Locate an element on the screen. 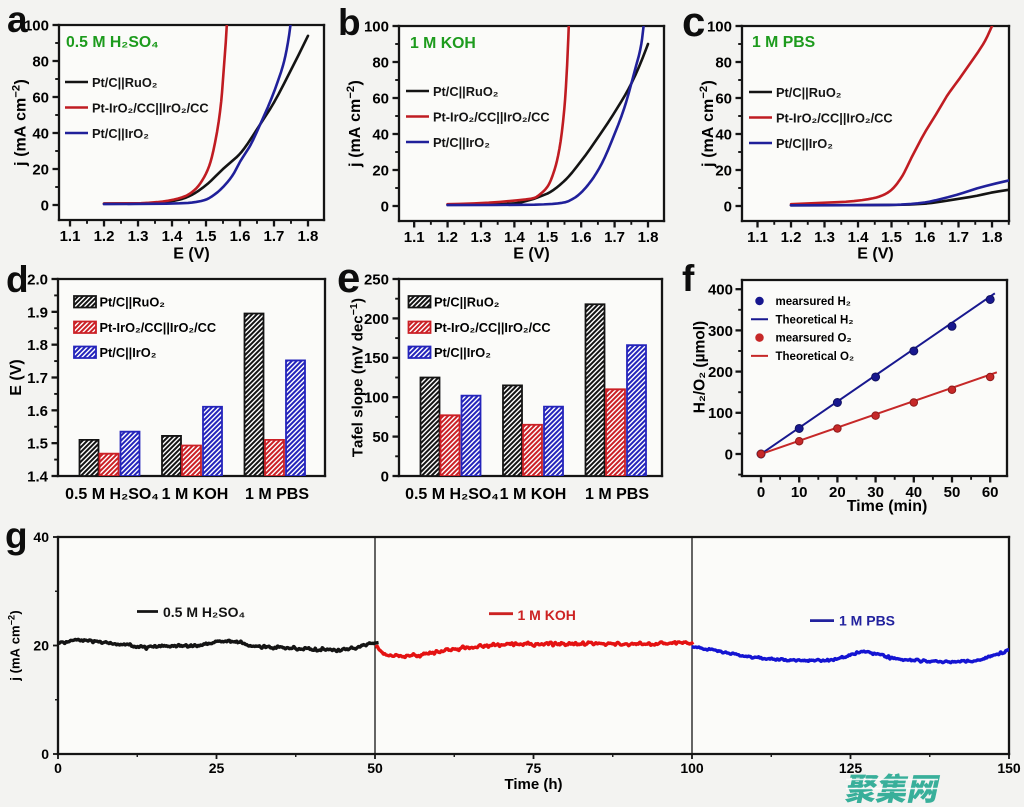 Image resolution: width=1024 pixels, height=807 pixels. svg-text: 75 is located at coordinates (534, 768).